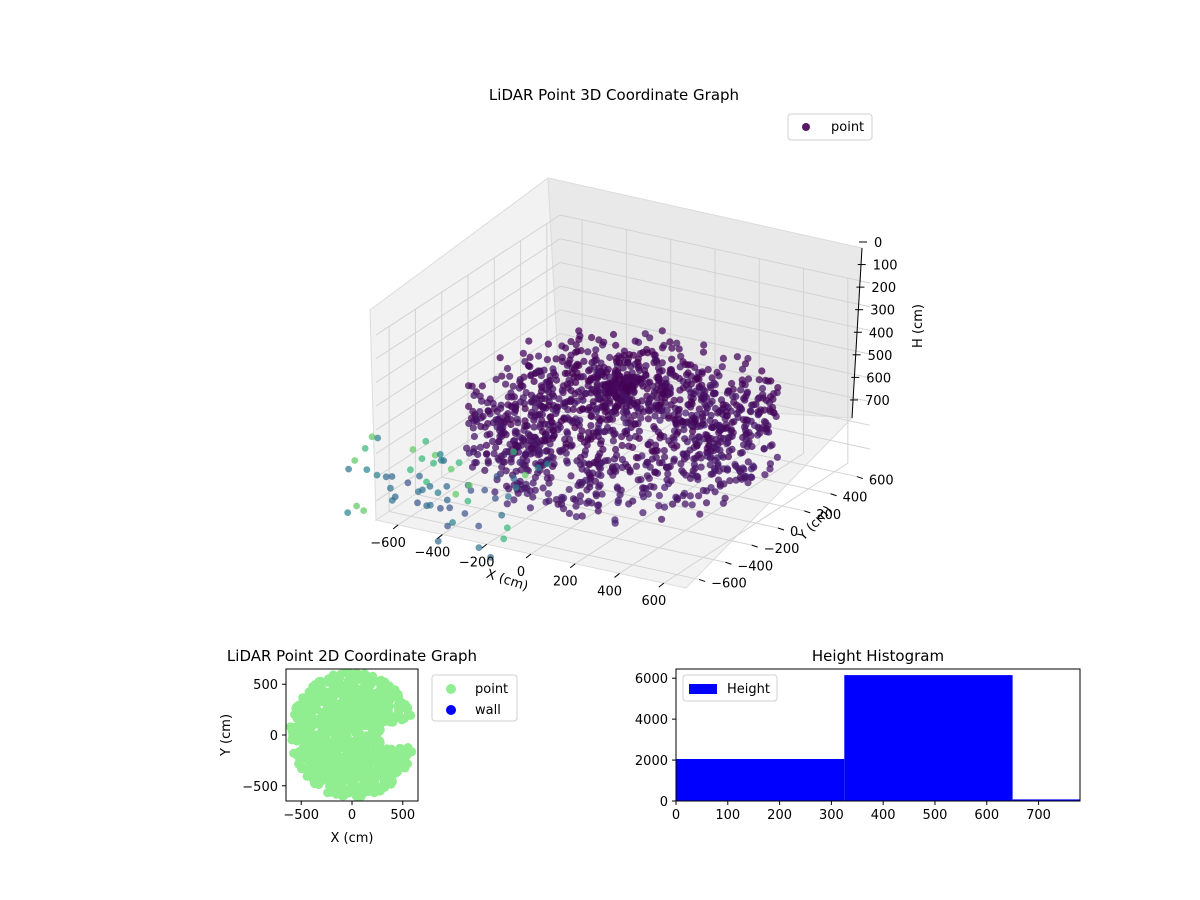 The image size is (1200, 900). What do you see at coordinates (661, 585) in the screenshot?
I see `tick-mark-x-3d` at bounding box center [661, 585].